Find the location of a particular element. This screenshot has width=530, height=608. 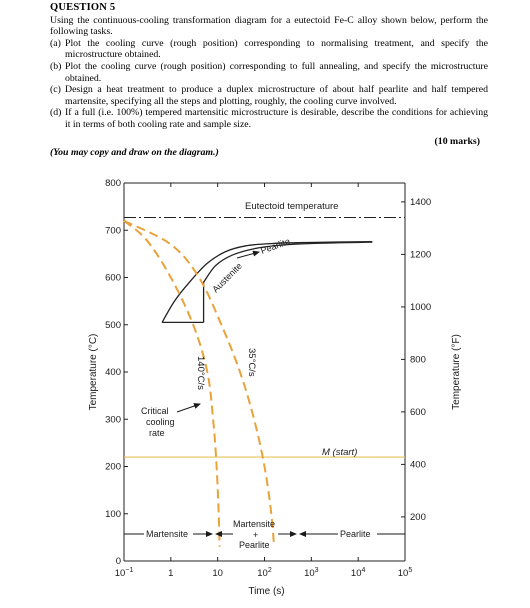

mp-label-3: Pearlite is located at coordinates (254, 545).